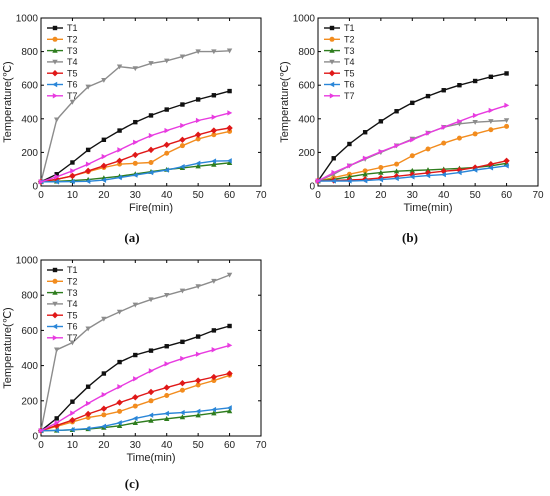 This screenshot has height=496, width=550. Describe the element at coordinates (349, 96) in the screenshot. I see `legend-label: T7` at that location.